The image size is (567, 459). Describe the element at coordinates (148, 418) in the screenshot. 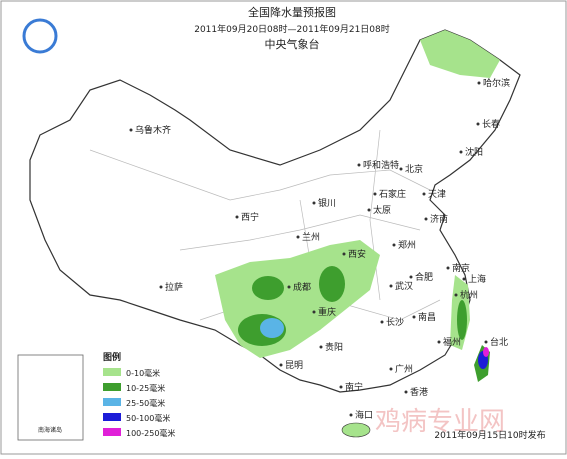

I see `legend-label: 50-100毫米` at that location.